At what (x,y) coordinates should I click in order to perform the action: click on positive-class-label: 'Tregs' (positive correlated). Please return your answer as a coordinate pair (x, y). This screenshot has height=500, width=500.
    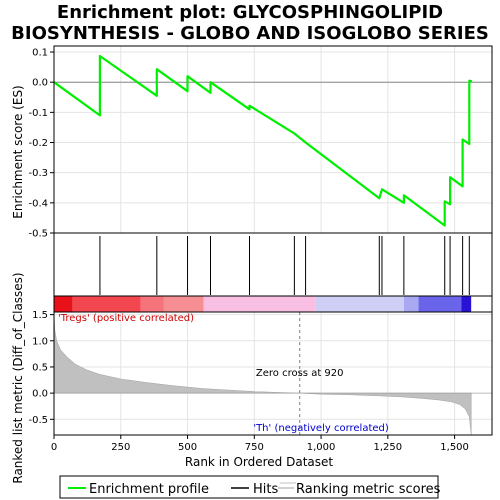
    Looking at the image, I should click on (126, 318).